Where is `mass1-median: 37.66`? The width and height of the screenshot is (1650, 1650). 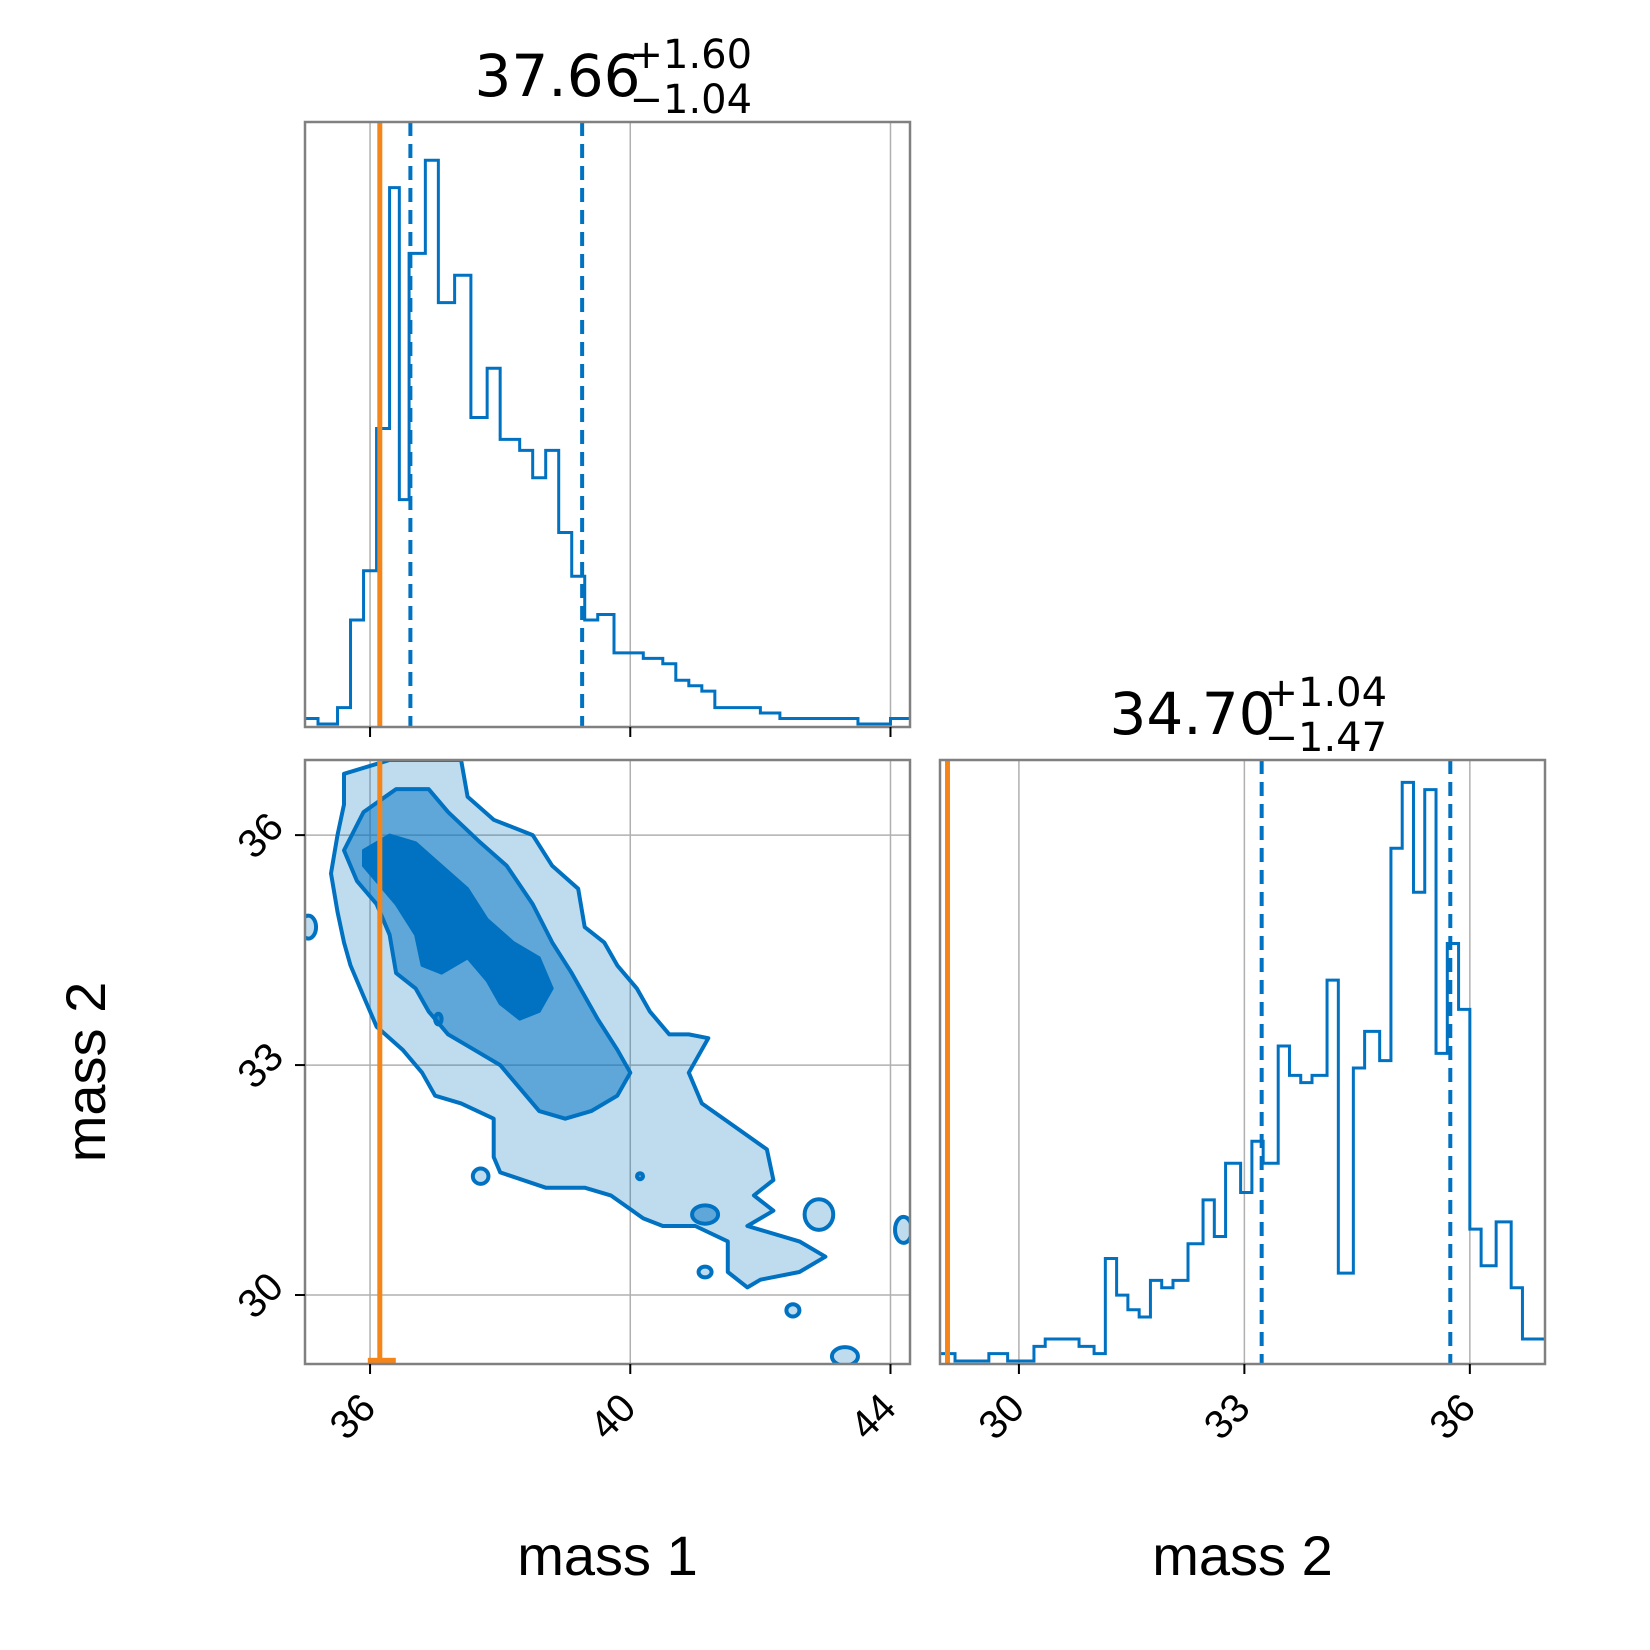
mass1-median: 37.66 is located at coordinates (557, 76).